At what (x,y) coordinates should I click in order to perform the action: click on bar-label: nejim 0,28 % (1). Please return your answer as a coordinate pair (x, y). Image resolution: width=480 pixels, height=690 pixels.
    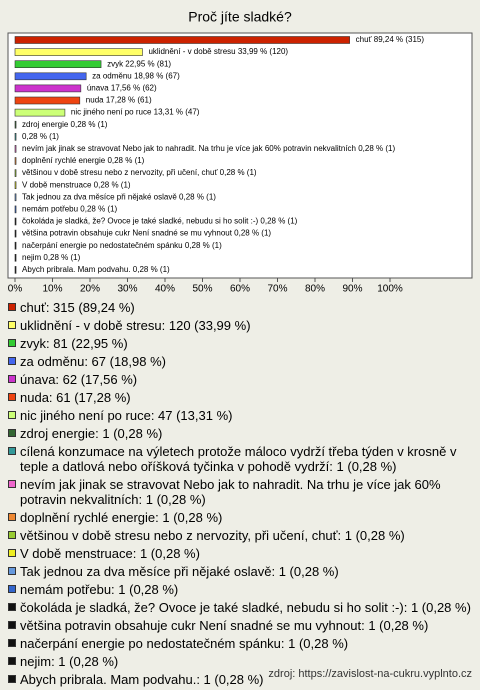
    Looking at the image, I should click on (51, 257).